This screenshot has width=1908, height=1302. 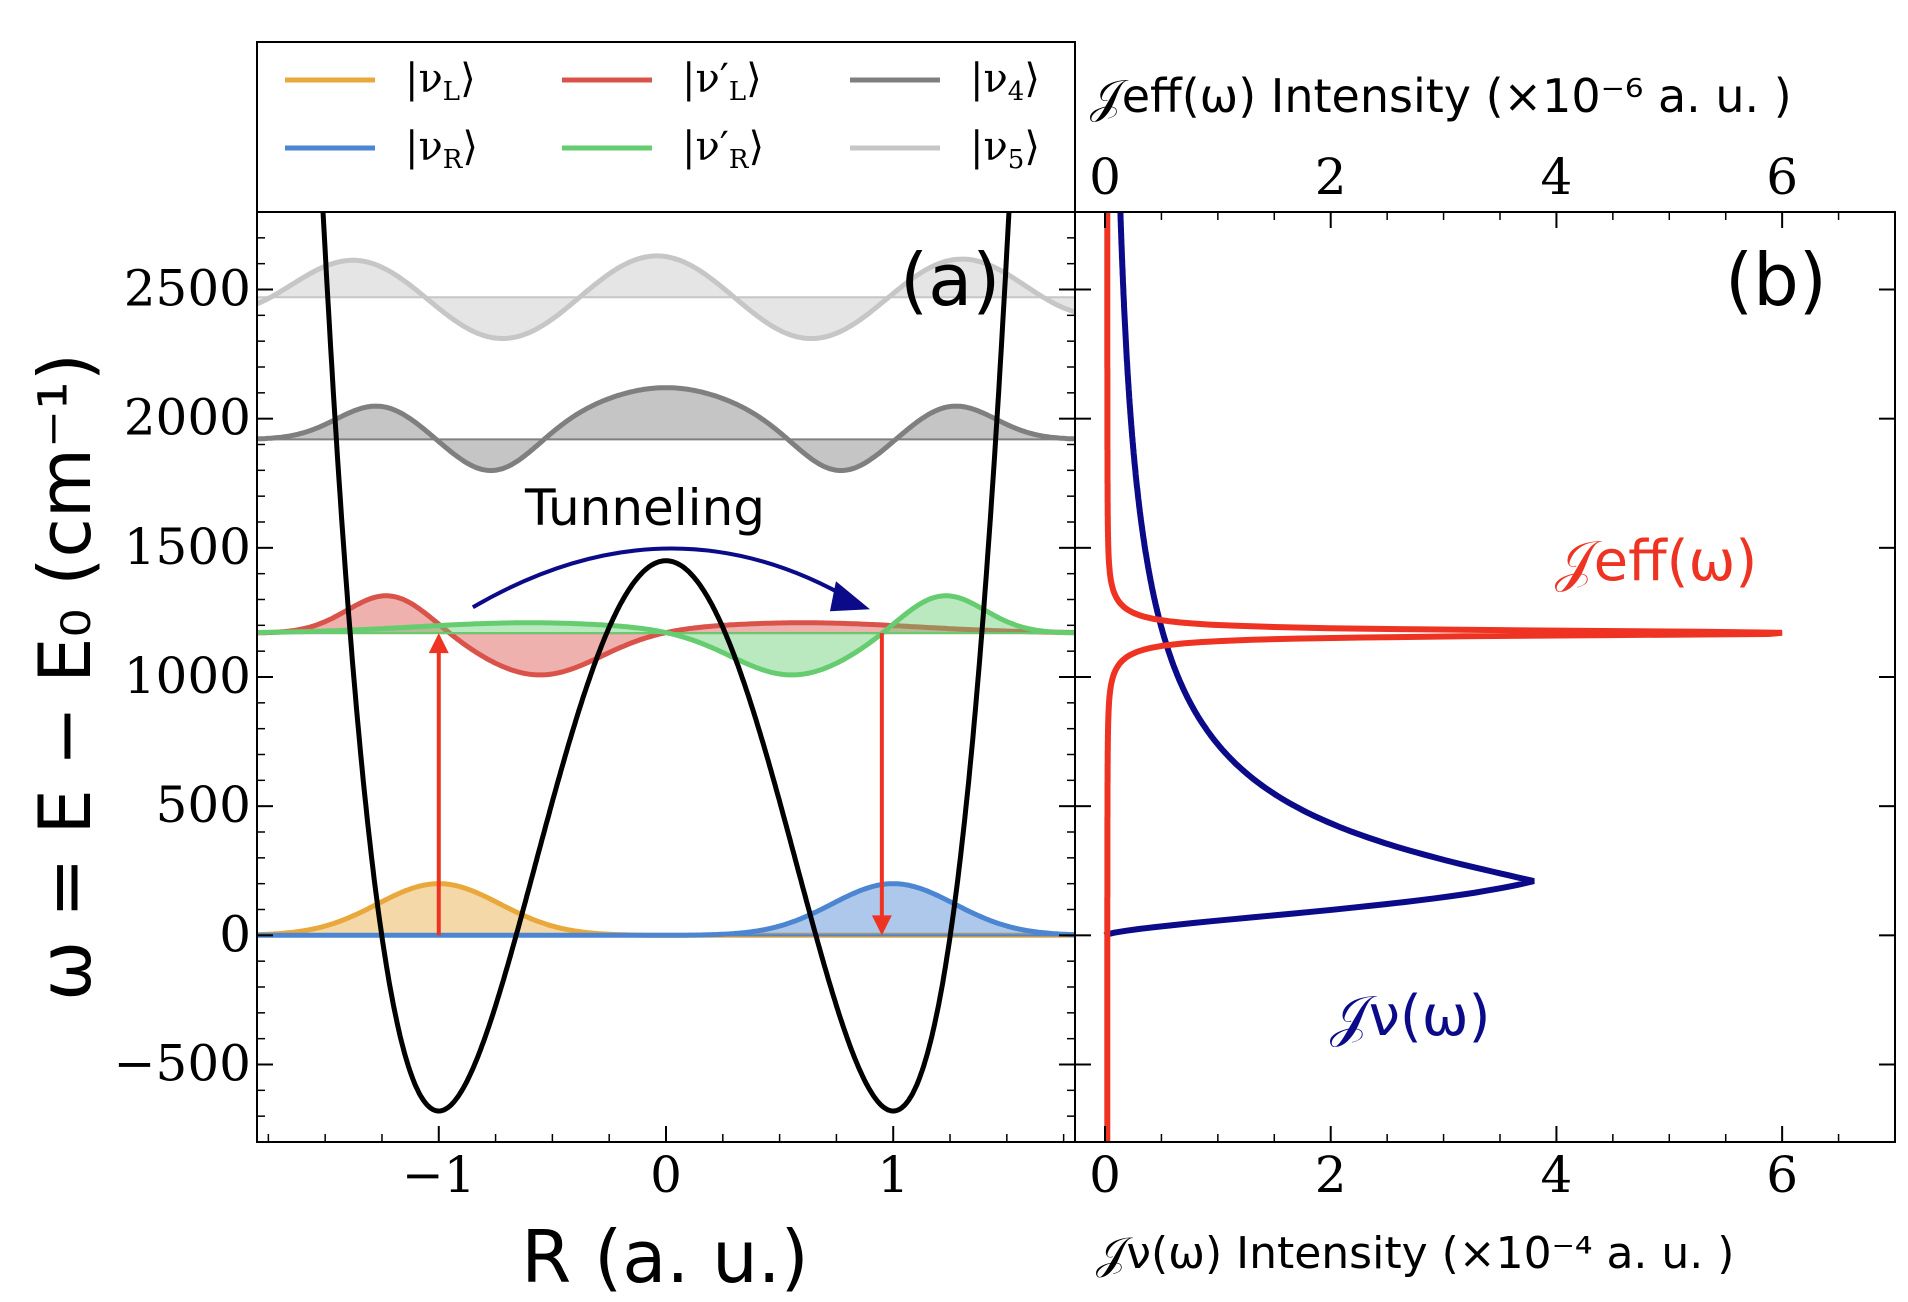 What do you see at coordinates (1319, 575) in the screenshot?
I see `jnu-curve` at bounding box center [1319, 575].